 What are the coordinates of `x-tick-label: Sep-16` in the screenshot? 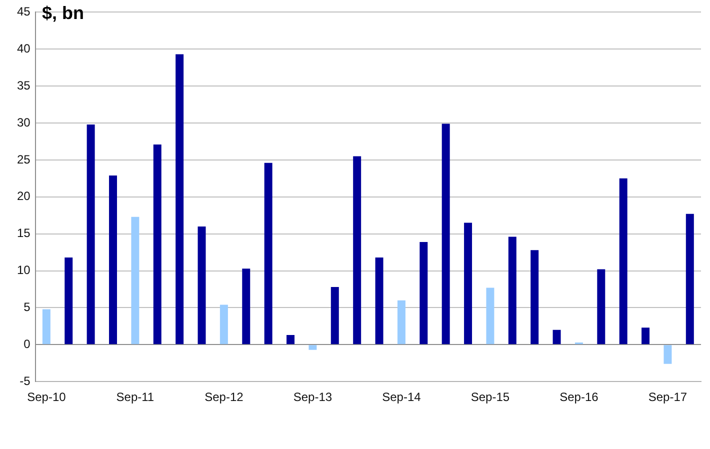 It's located at (579, 397).